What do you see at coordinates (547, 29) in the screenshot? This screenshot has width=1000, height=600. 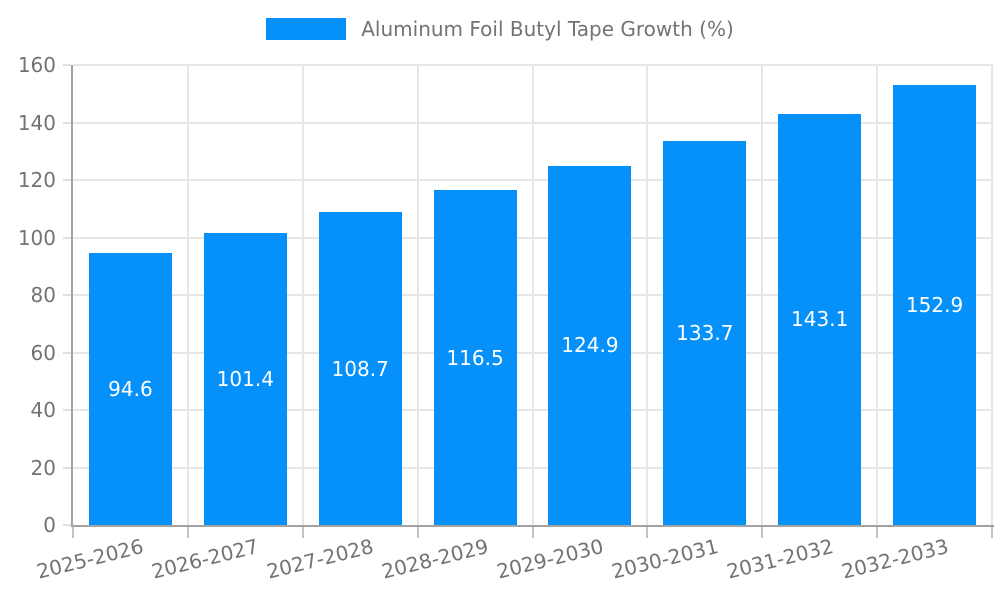 I see `legend-label: Aluminum Foil Butyl Tape Growth (%)` at bounding box center [547, 29].